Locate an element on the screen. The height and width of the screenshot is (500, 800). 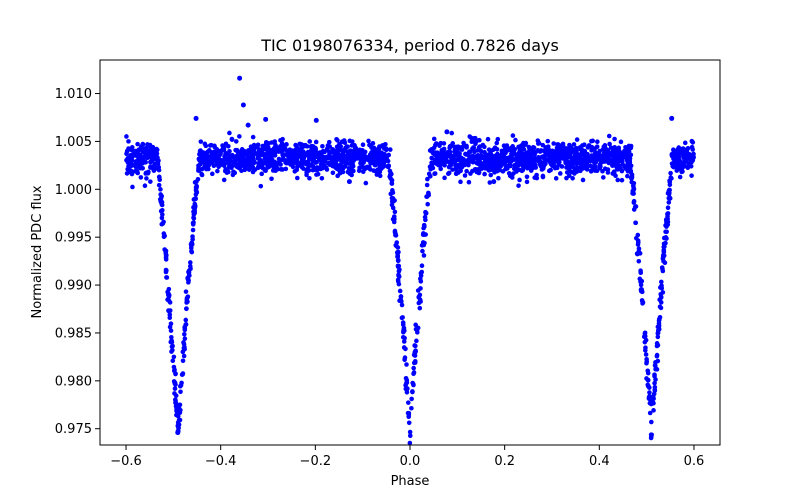
y-tick-label: 0.985 is located at coordinates (73, 333).